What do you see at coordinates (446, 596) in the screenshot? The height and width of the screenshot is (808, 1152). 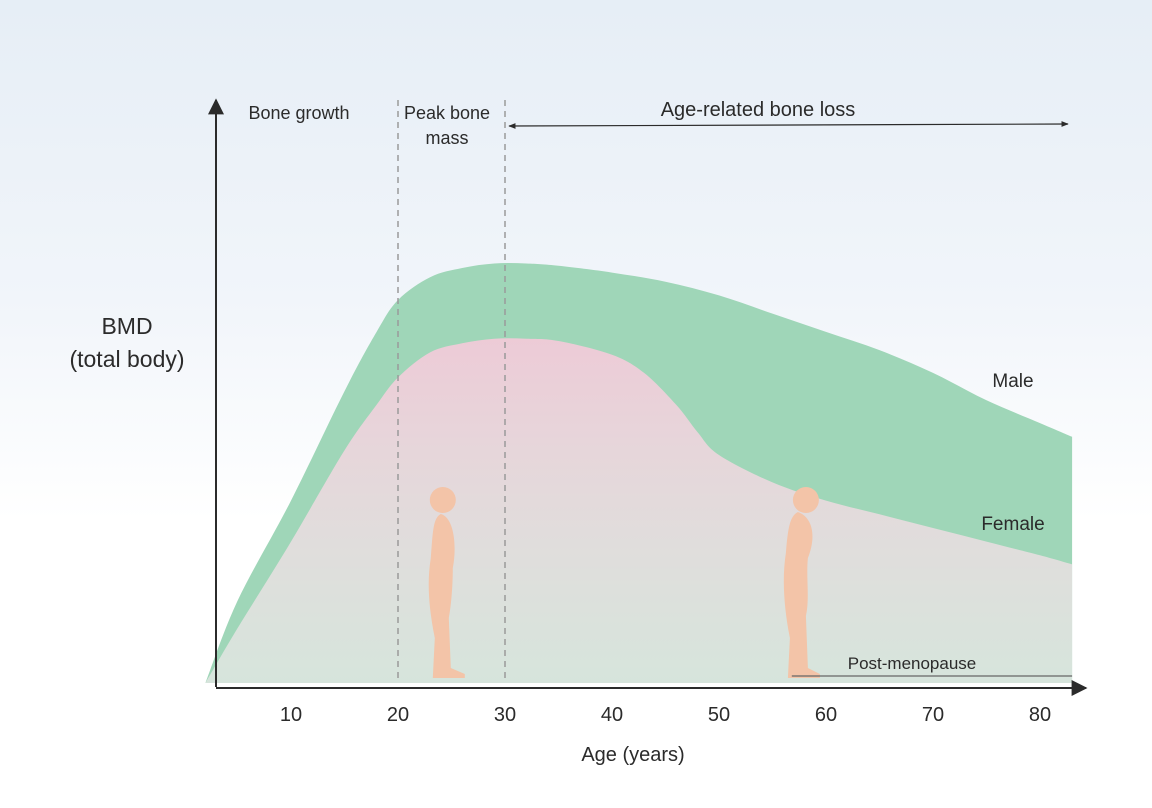 I see `young-woman-body` at bounding box center [446, 596].